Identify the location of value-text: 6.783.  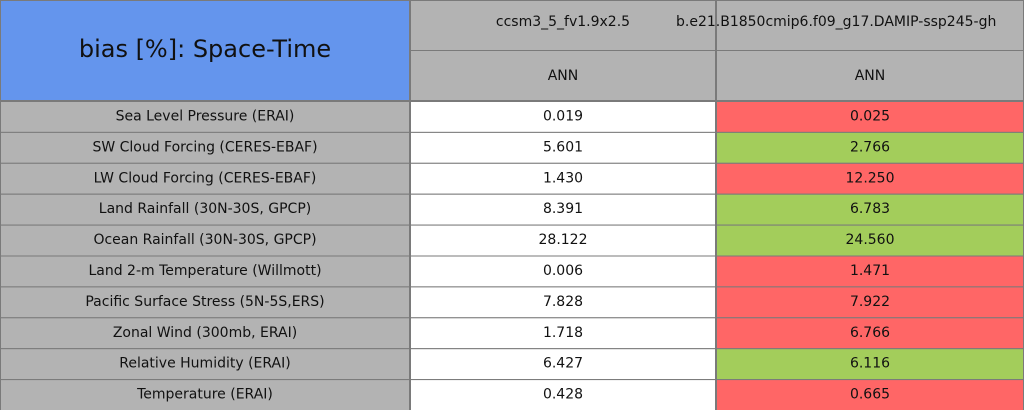
(870, 209).